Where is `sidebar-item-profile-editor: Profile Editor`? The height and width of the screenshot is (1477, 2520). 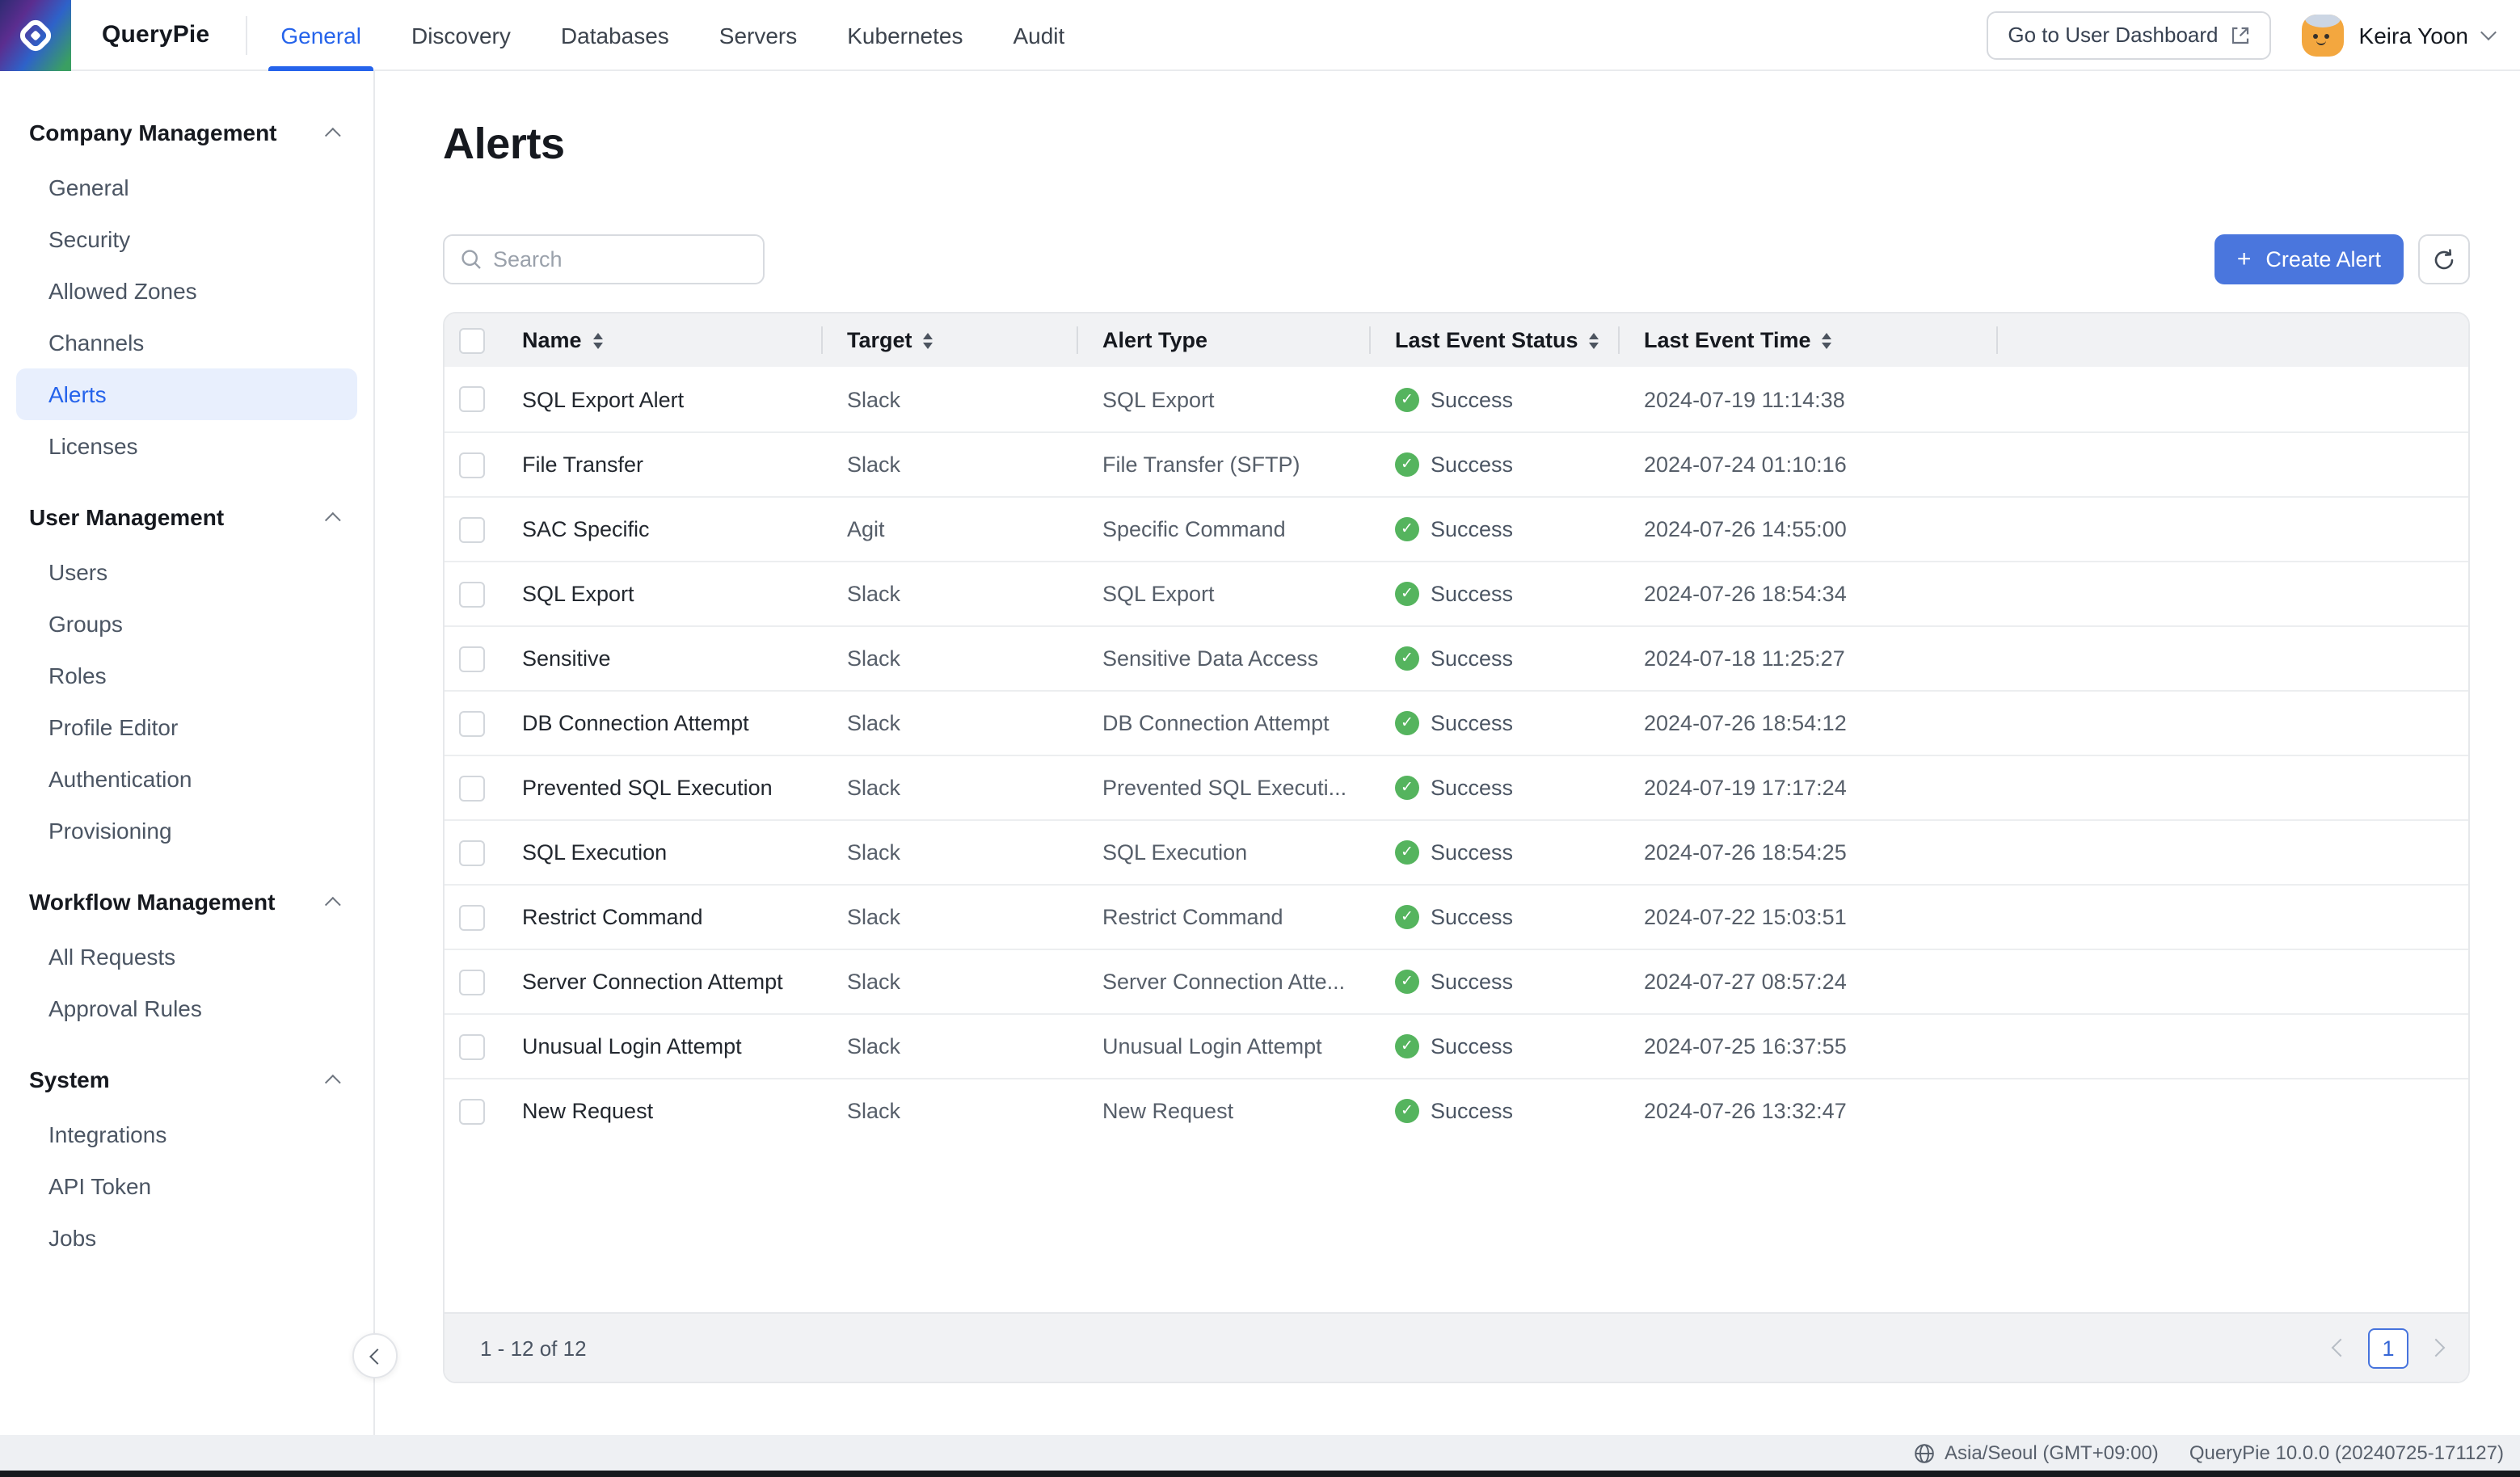
sidebar-item-profile-editor: Profile Editor is located at coordinates (113, 727).